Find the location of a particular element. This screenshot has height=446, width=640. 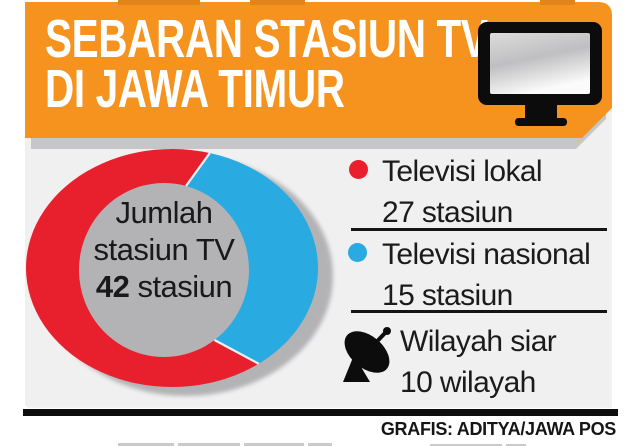

legend-item-label: Televisi nasional is located at coordinates (486, 254).